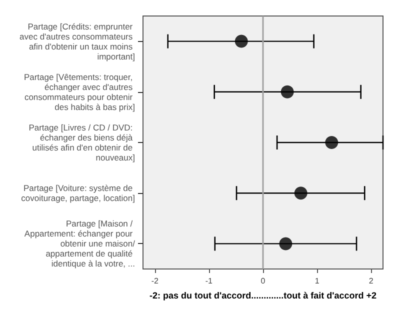  I want to click on x-axis-title: -2: pas du tout d'accord.............tout à fait d'accord +2, so click(263, 295).